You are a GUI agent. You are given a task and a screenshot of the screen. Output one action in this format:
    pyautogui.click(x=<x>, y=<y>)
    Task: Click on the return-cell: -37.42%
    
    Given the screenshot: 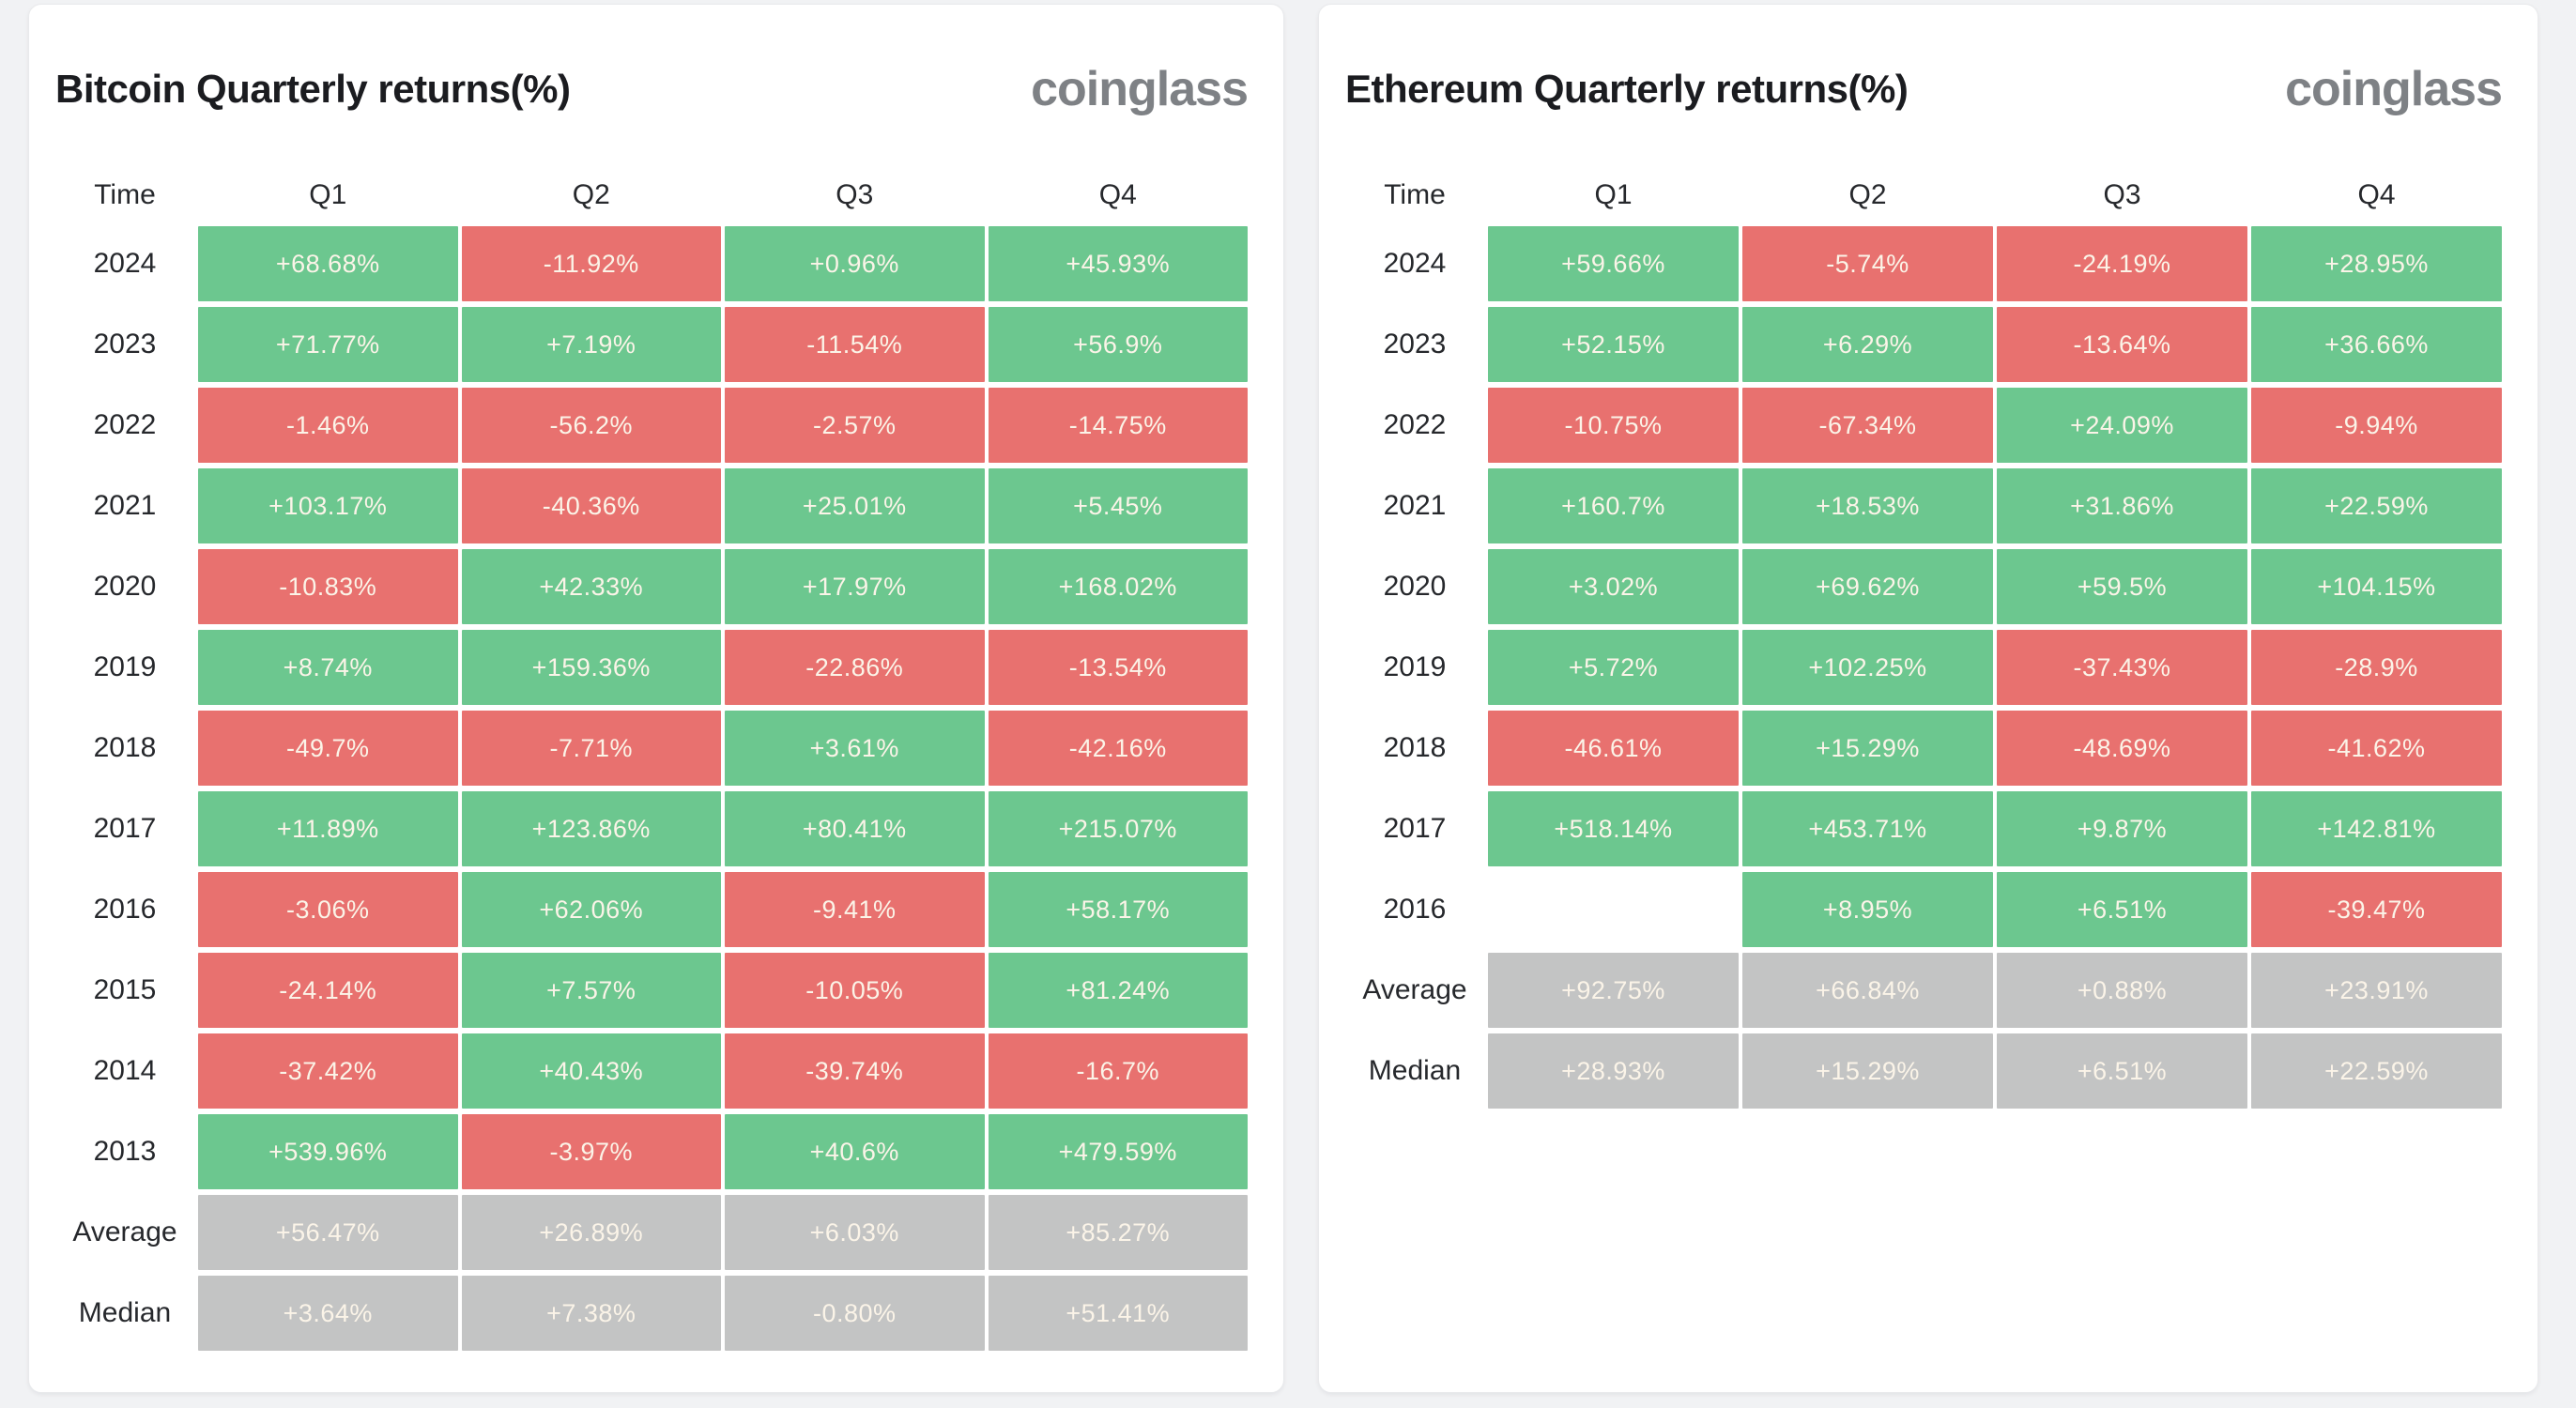 What is the action you would take?
    pyautogui.click(x=328, y=1071)
    